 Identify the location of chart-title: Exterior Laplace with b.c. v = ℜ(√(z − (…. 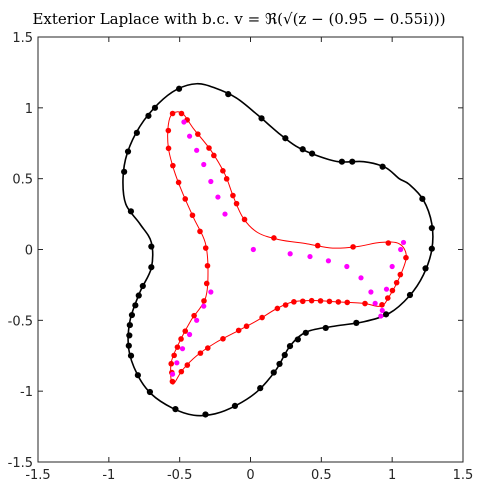
(238, 19).